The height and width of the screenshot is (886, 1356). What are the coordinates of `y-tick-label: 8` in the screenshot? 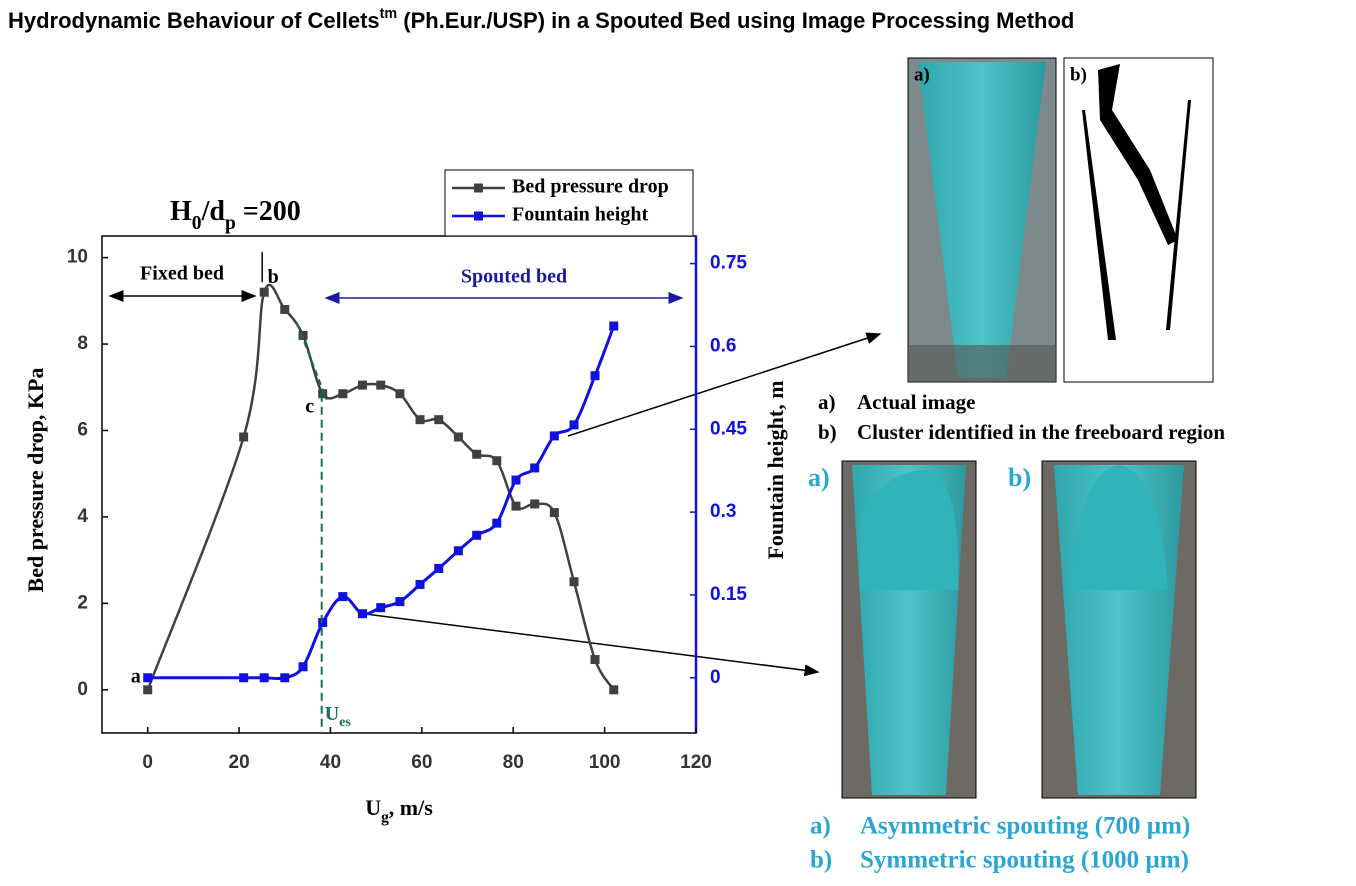 It's located at (82, 343).